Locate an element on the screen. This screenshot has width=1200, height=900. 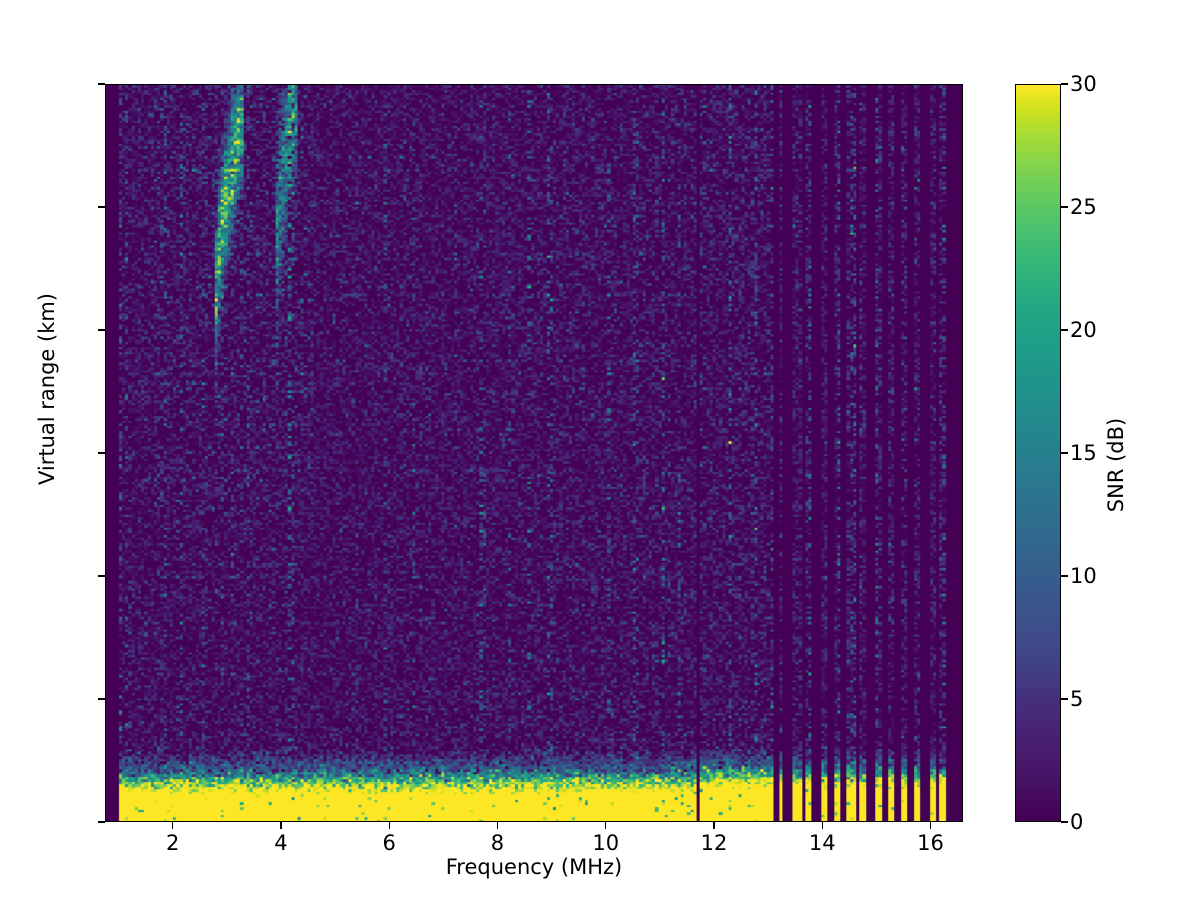
x-tick-label: 12 is located at coordinates (714, 843).